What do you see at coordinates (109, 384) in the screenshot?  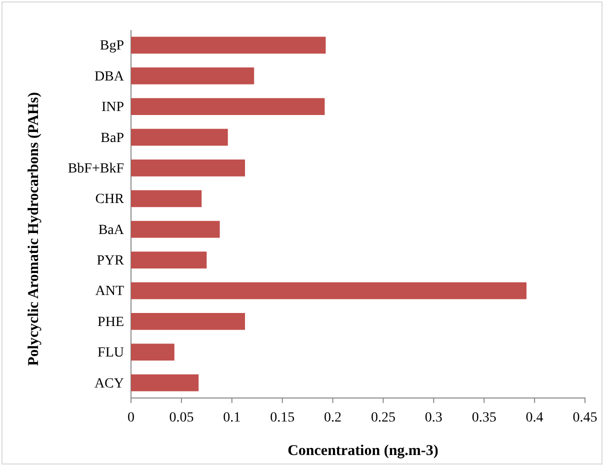 I see `y-tick-label: ACY` at bounding box center [109, 384].